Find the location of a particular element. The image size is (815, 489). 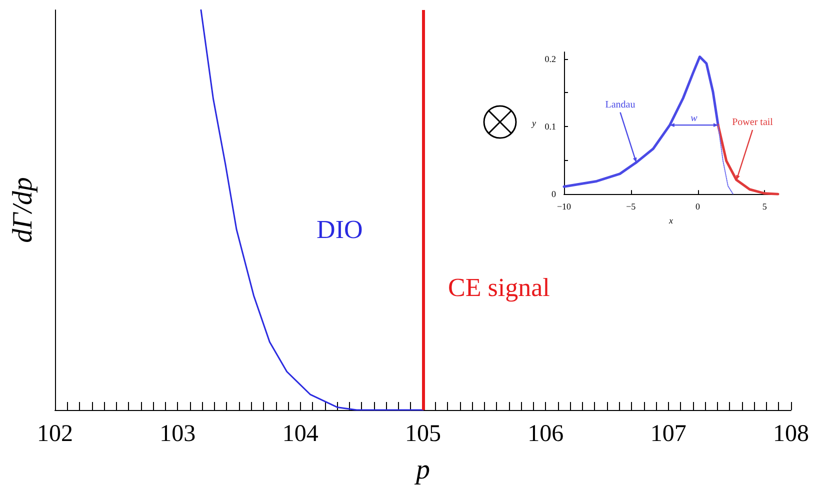

x-tick-label: 5 is located at coordinates (765, 207).